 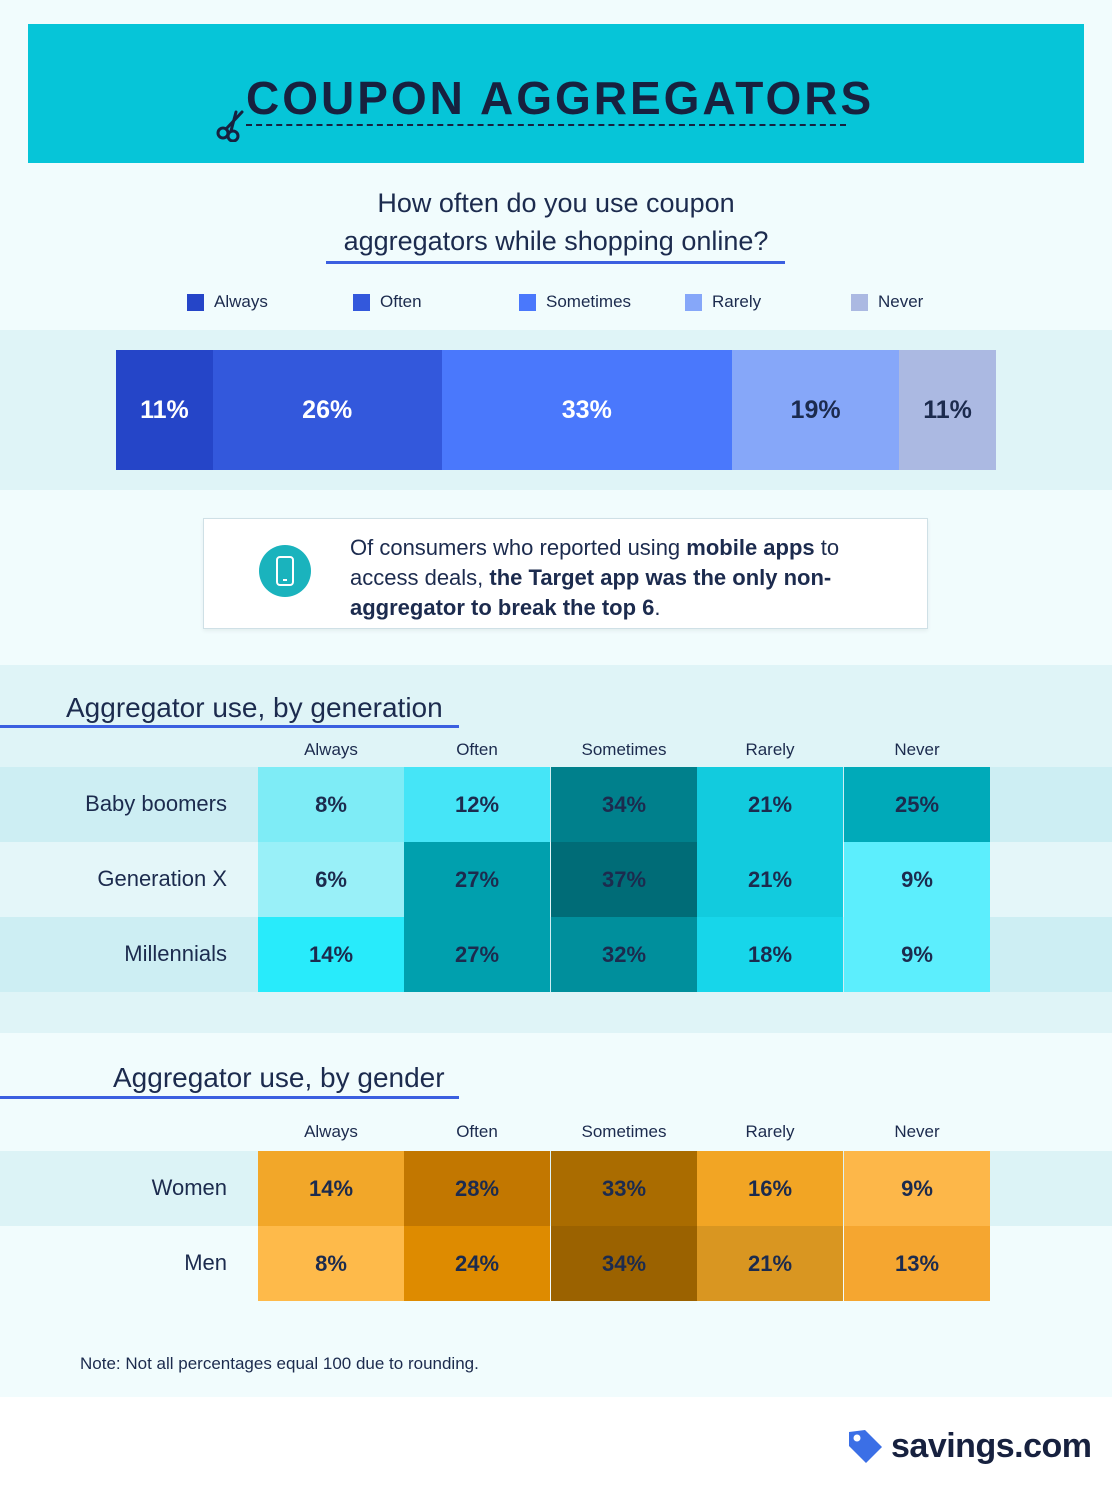 I want to click on bar-segment-rarely: 19%, so click(x=815, y=410).